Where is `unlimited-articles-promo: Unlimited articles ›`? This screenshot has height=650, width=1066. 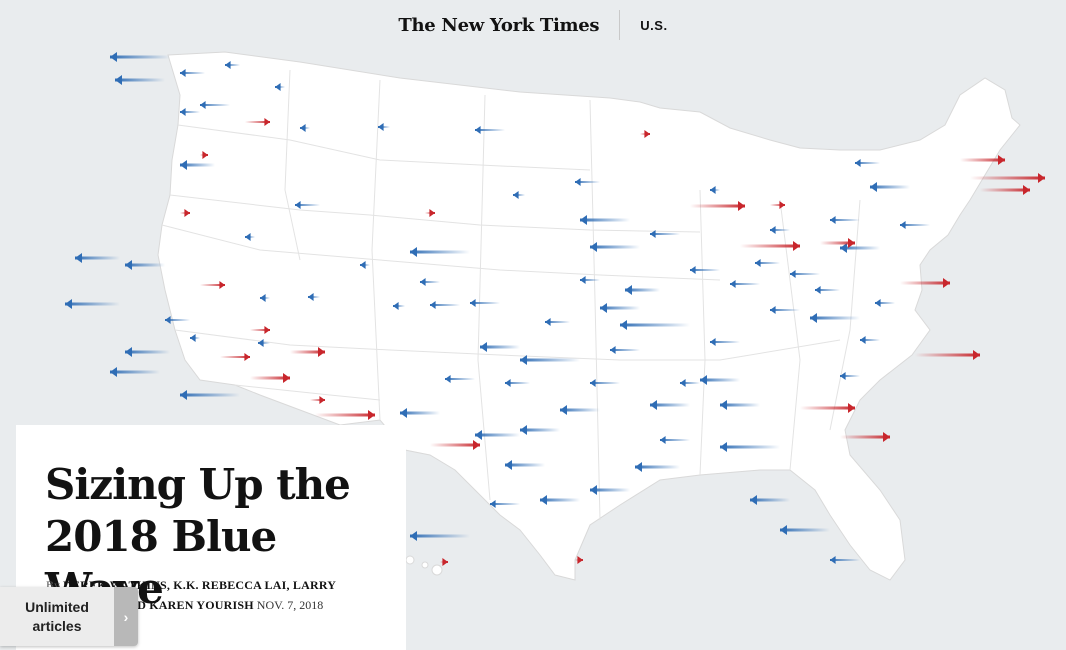
unlimited-articles-promo: Unlimited articles › is located at coordinates (69, 616).